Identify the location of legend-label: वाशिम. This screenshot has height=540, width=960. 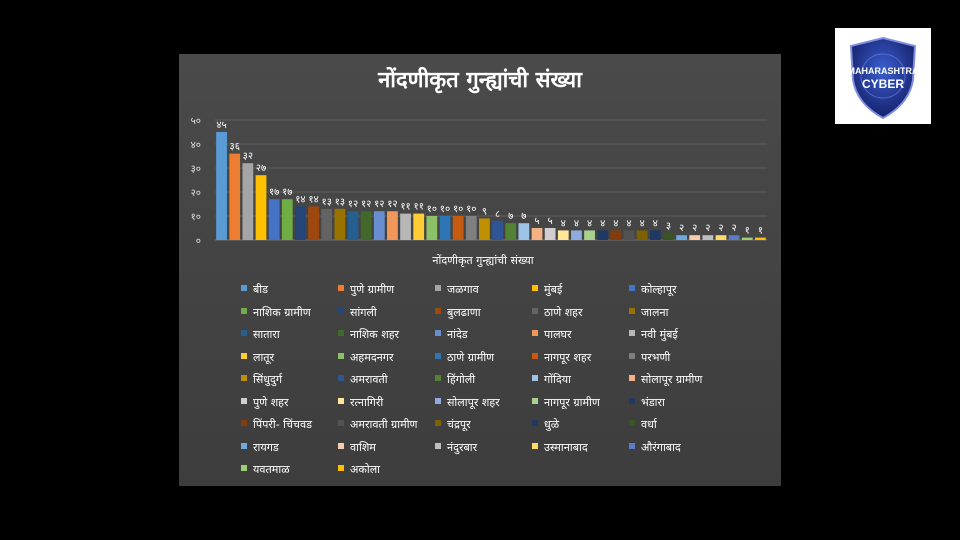
(363, 447).